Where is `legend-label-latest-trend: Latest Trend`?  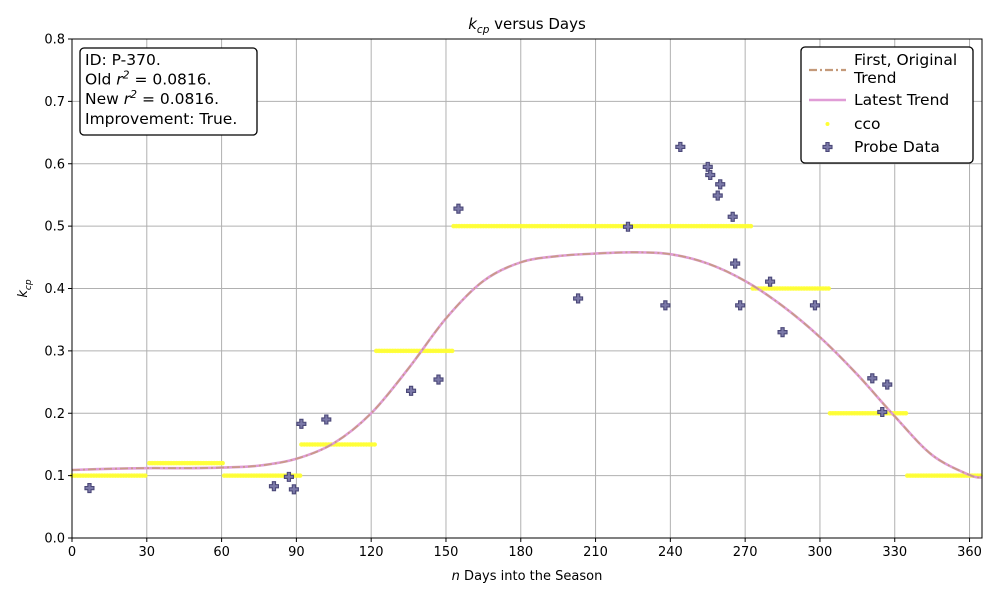
legend-label-latest-trend: Latest Trend is located at coordinates (901, 100).